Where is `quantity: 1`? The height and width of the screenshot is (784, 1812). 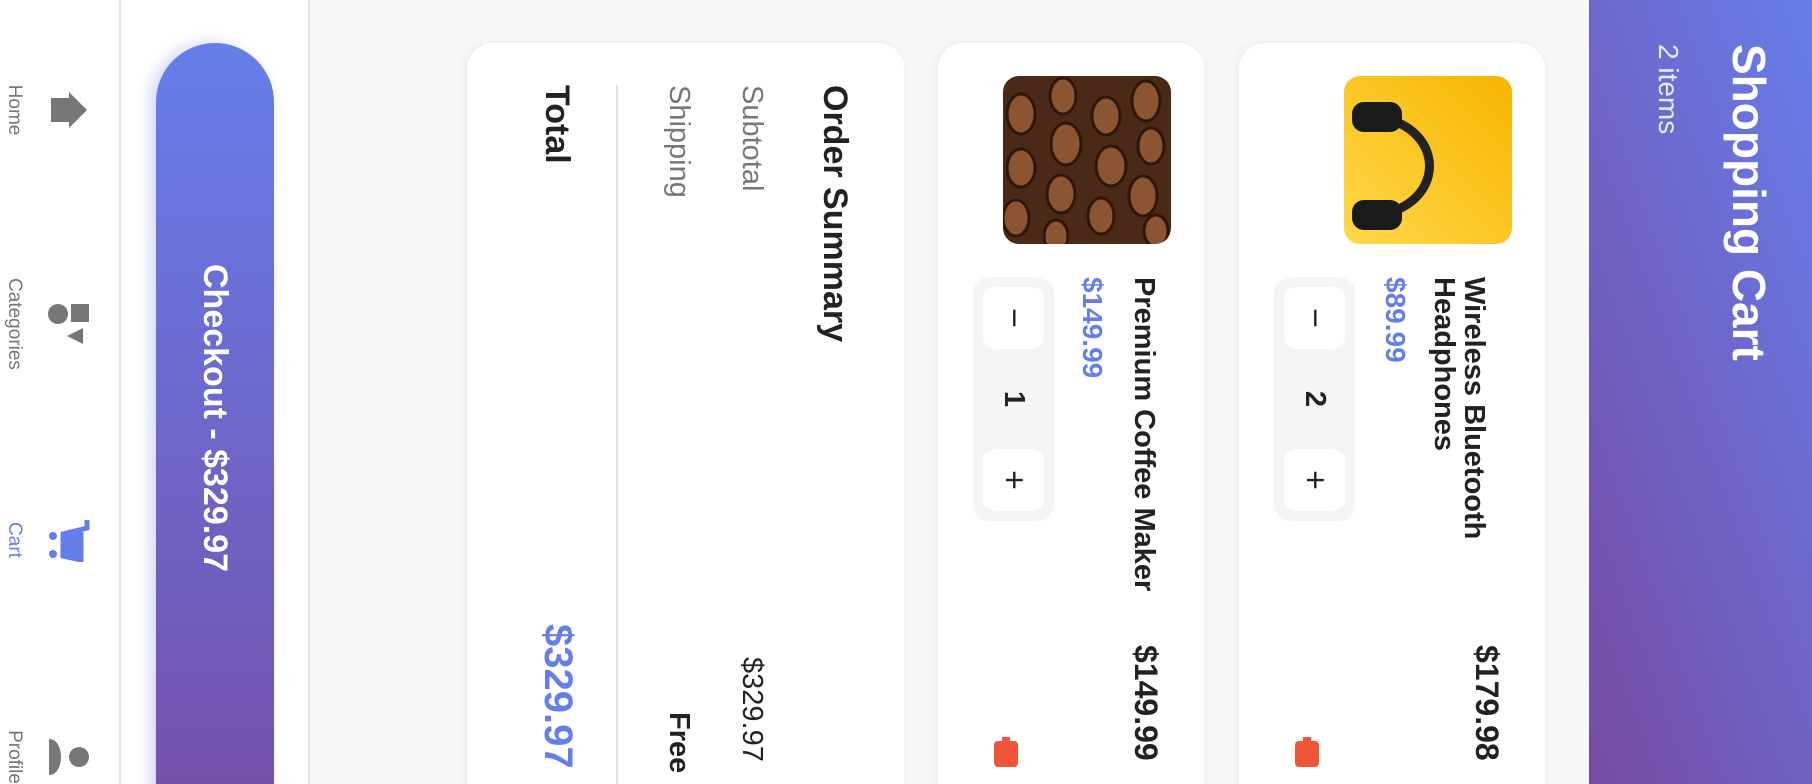 quantity: 1 is located at coordinates (1014, 399).